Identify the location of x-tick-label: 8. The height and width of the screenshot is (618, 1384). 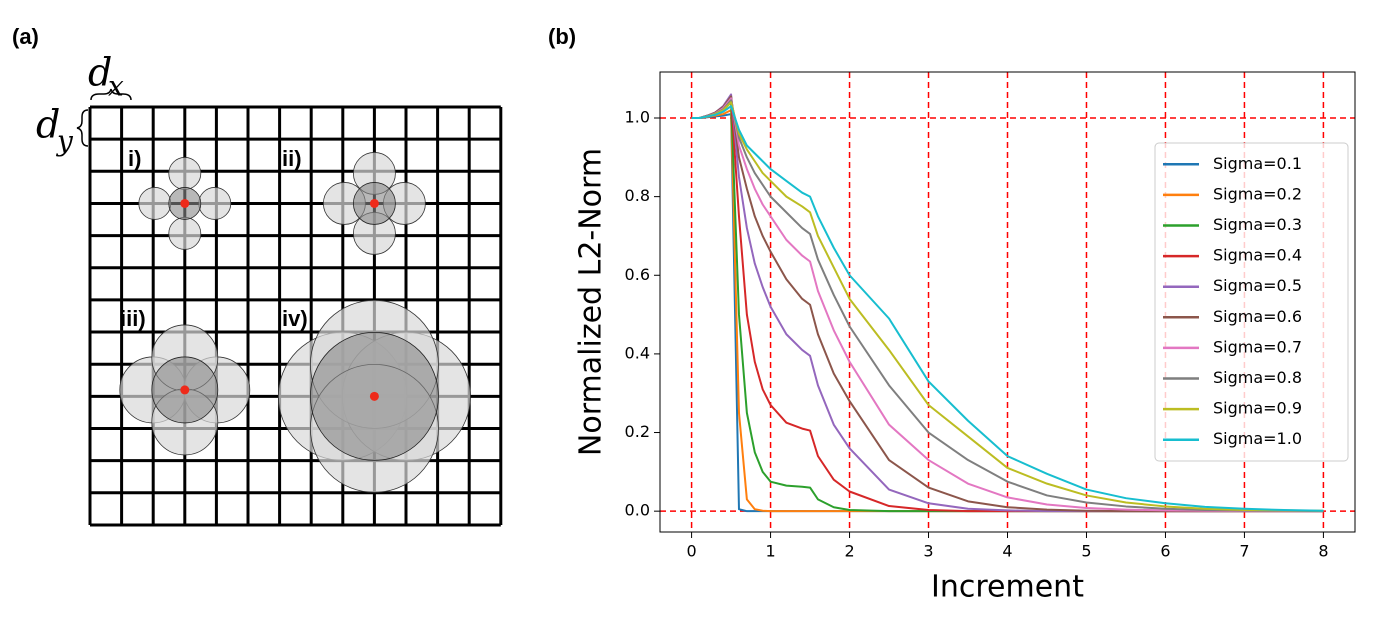
(1323, 551).